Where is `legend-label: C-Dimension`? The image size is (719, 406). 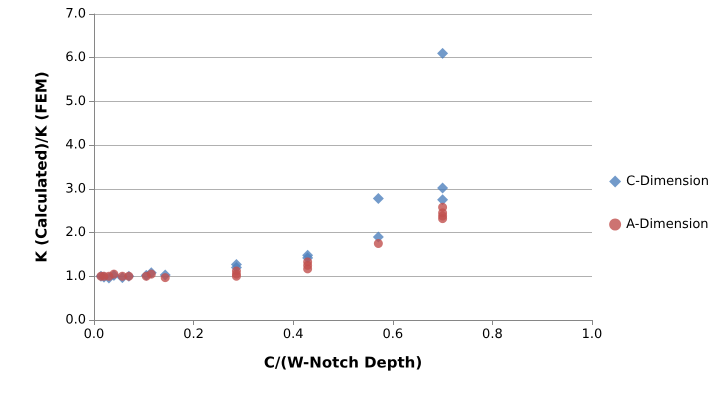 legend-label: C-Dimension is located at coordinates (668, 181).